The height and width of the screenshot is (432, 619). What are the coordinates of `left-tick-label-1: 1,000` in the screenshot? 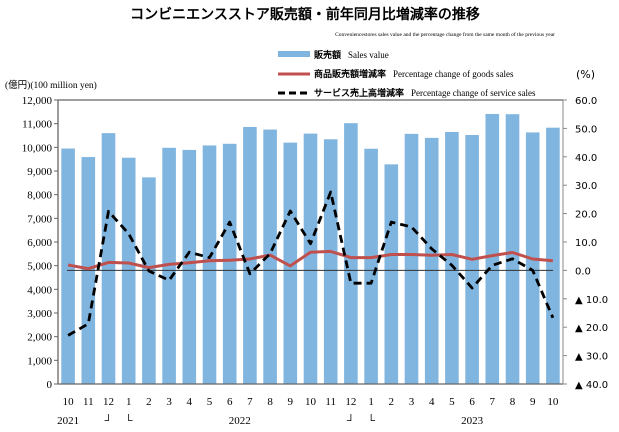 It's located at (39, 361).